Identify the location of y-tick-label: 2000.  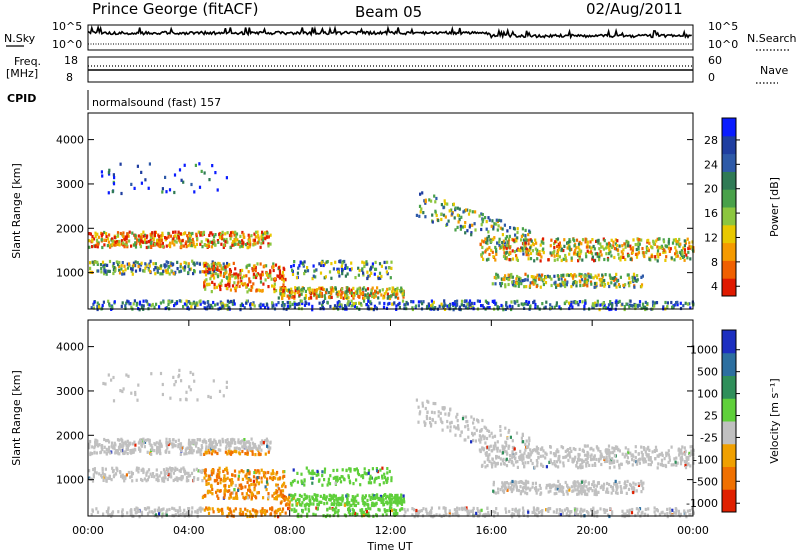
(70, 228).